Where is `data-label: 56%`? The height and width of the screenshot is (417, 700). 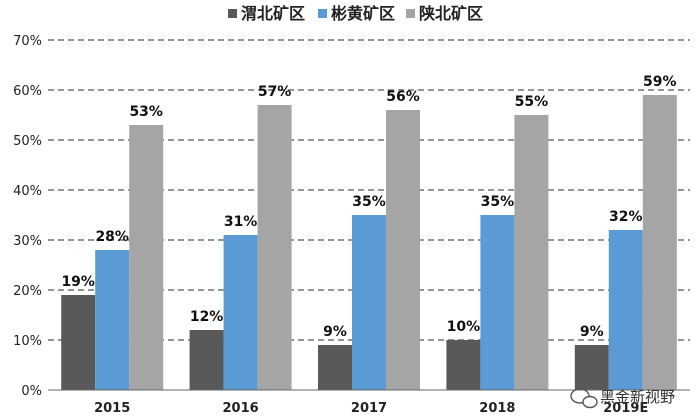 data-label: 56% is located at coordinates (403, 97).